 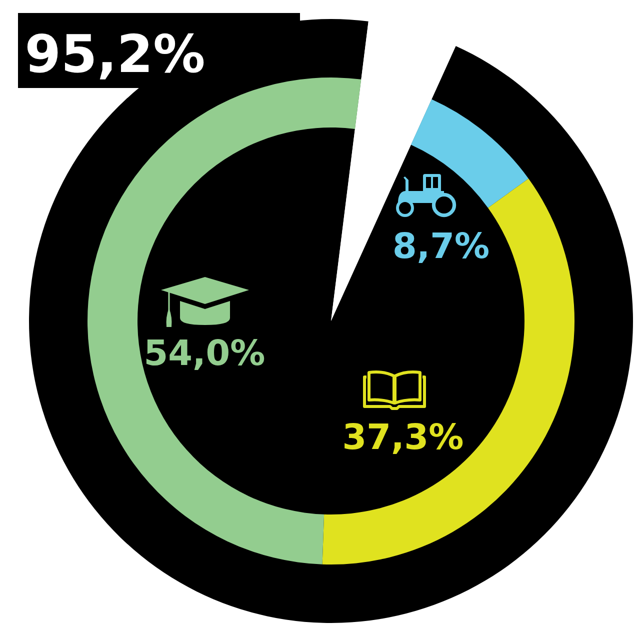 What do you see at coordinates (205, 354) in the screenshot?
I see `data-label: 54,0%` at bounding box center [205, 354].